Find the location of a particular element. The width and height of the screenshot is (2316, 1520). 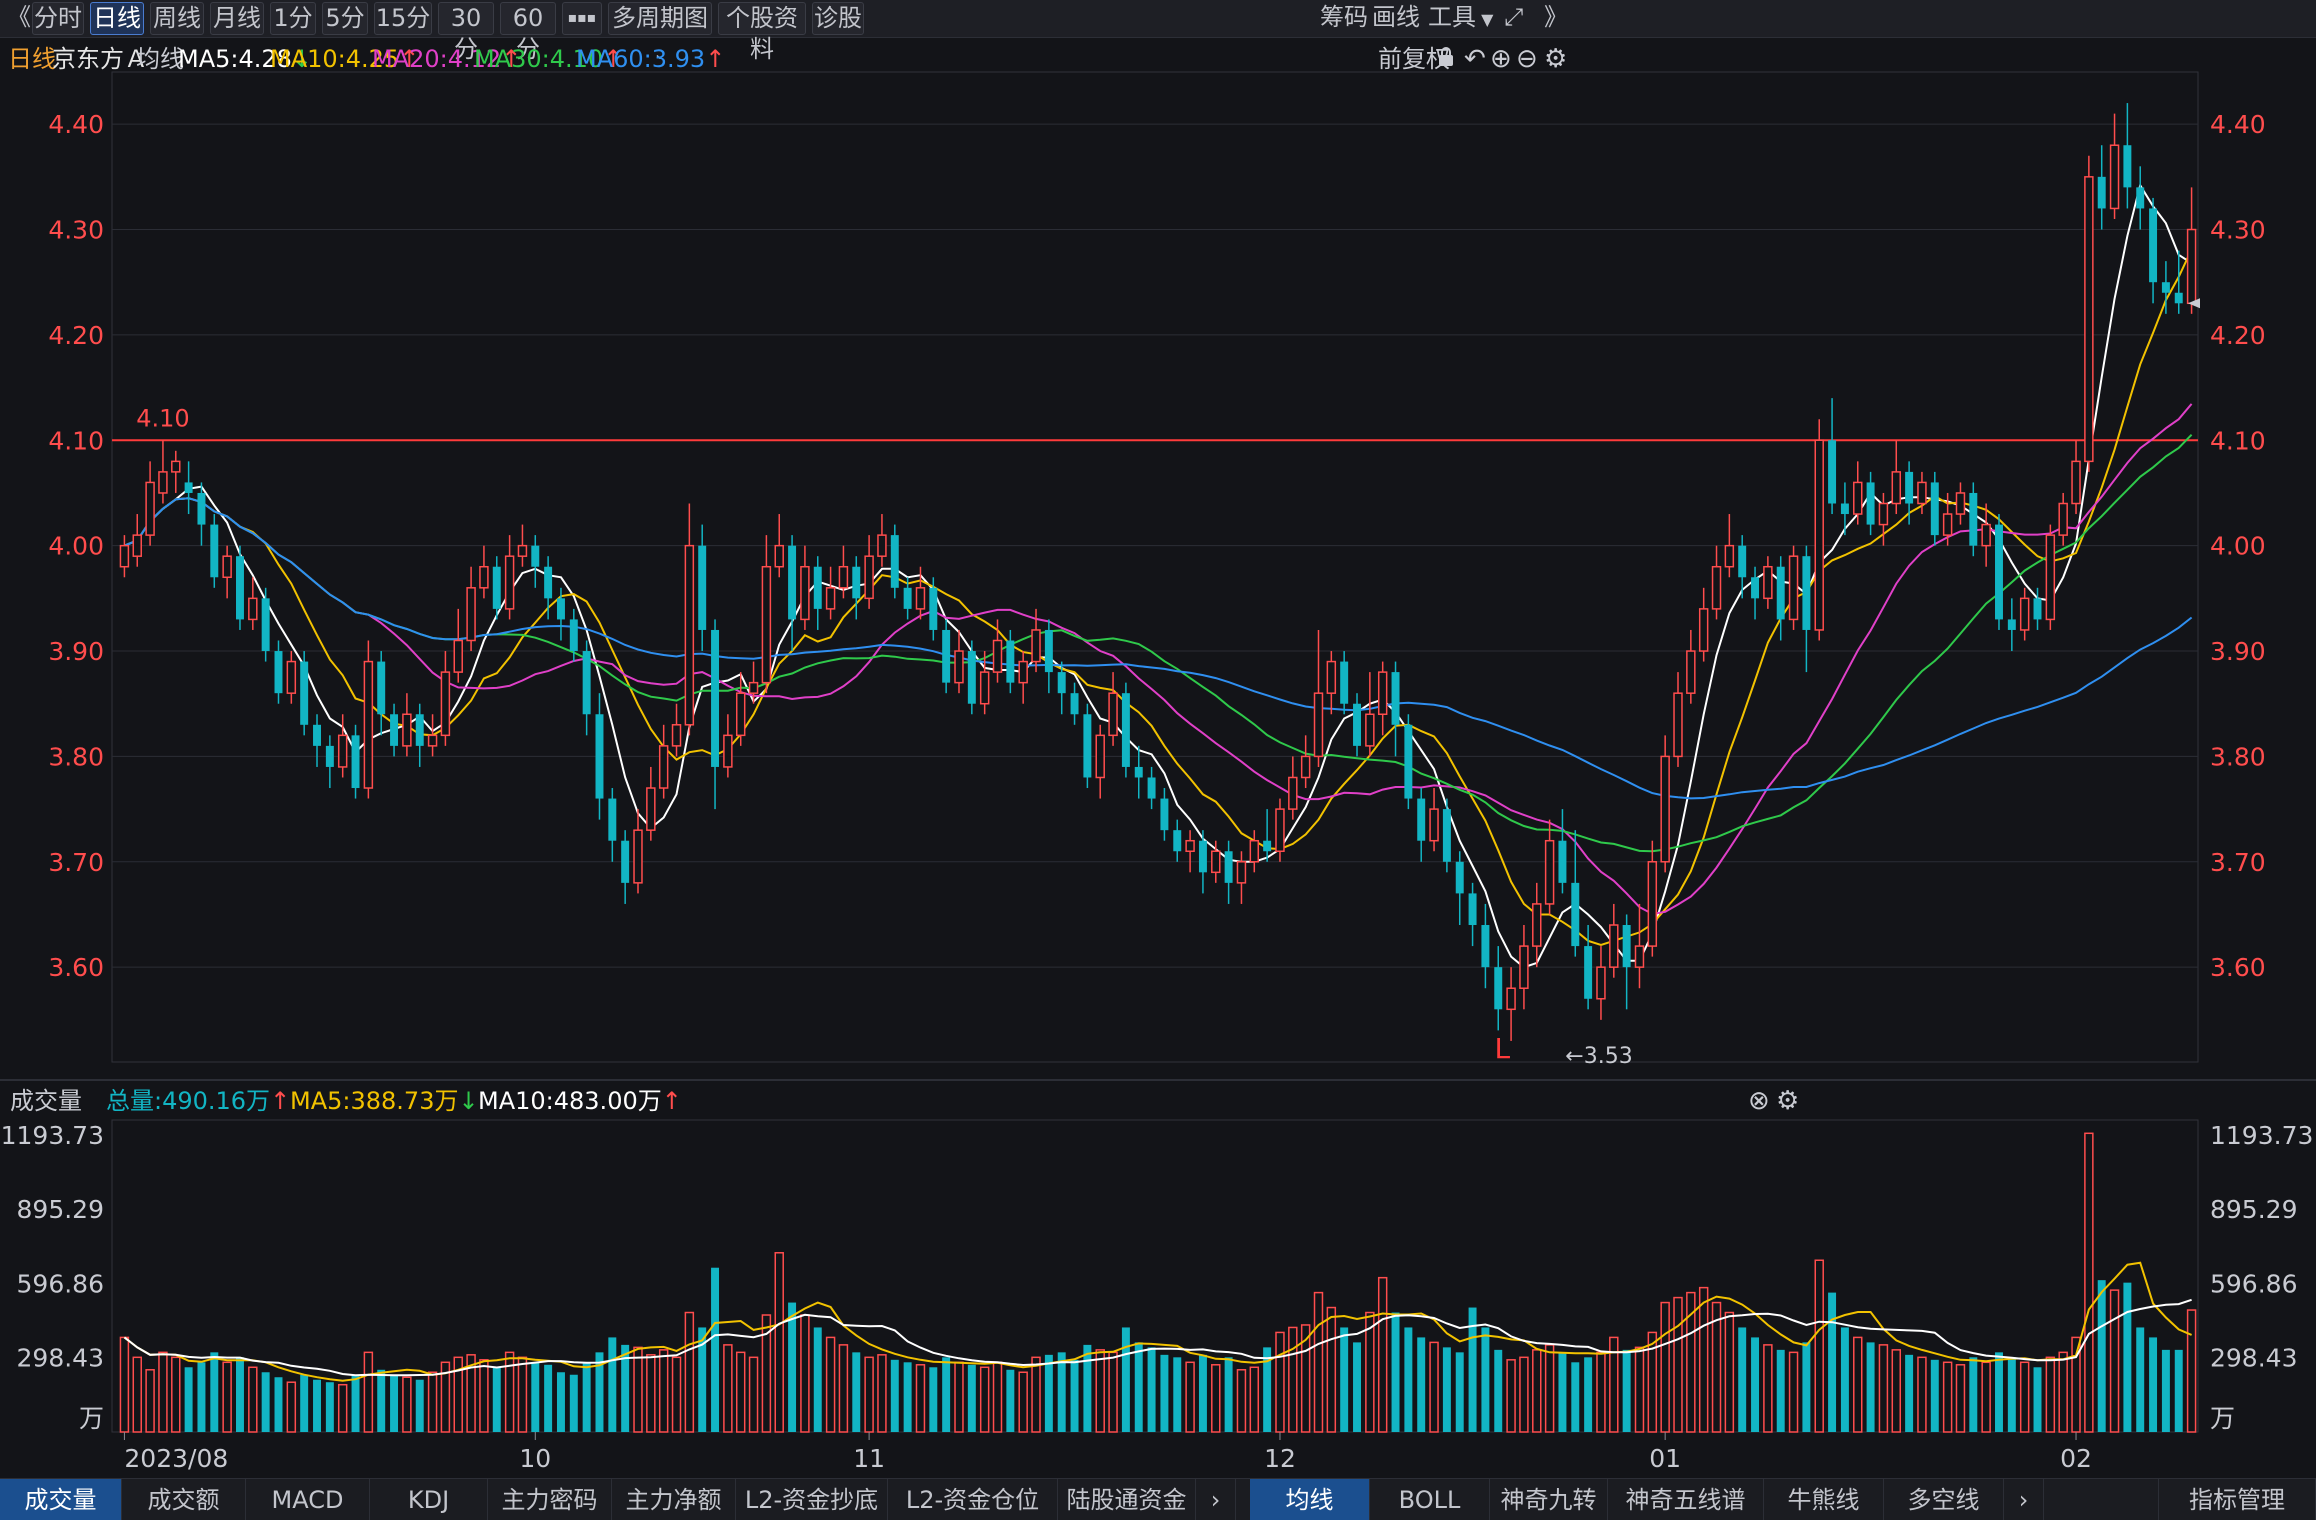

price-tick-label: 4.30 is located at coordinates (2238, 230).